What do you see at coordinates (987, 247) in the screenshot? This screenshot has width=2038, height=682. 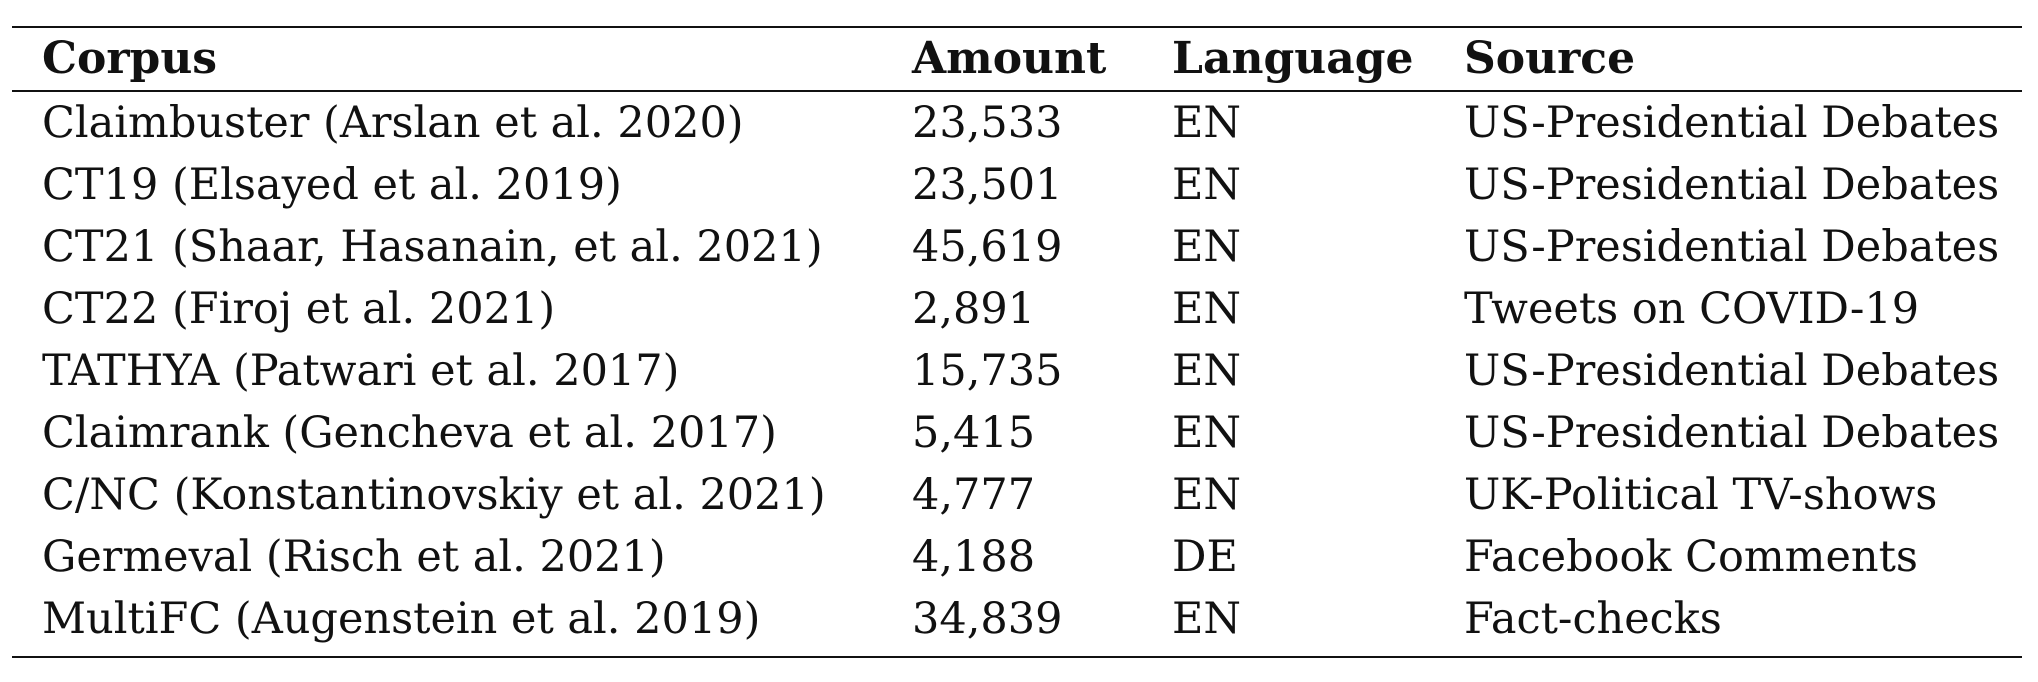 I see `cell-amount: 45,619` at bounding box center [987, 247].